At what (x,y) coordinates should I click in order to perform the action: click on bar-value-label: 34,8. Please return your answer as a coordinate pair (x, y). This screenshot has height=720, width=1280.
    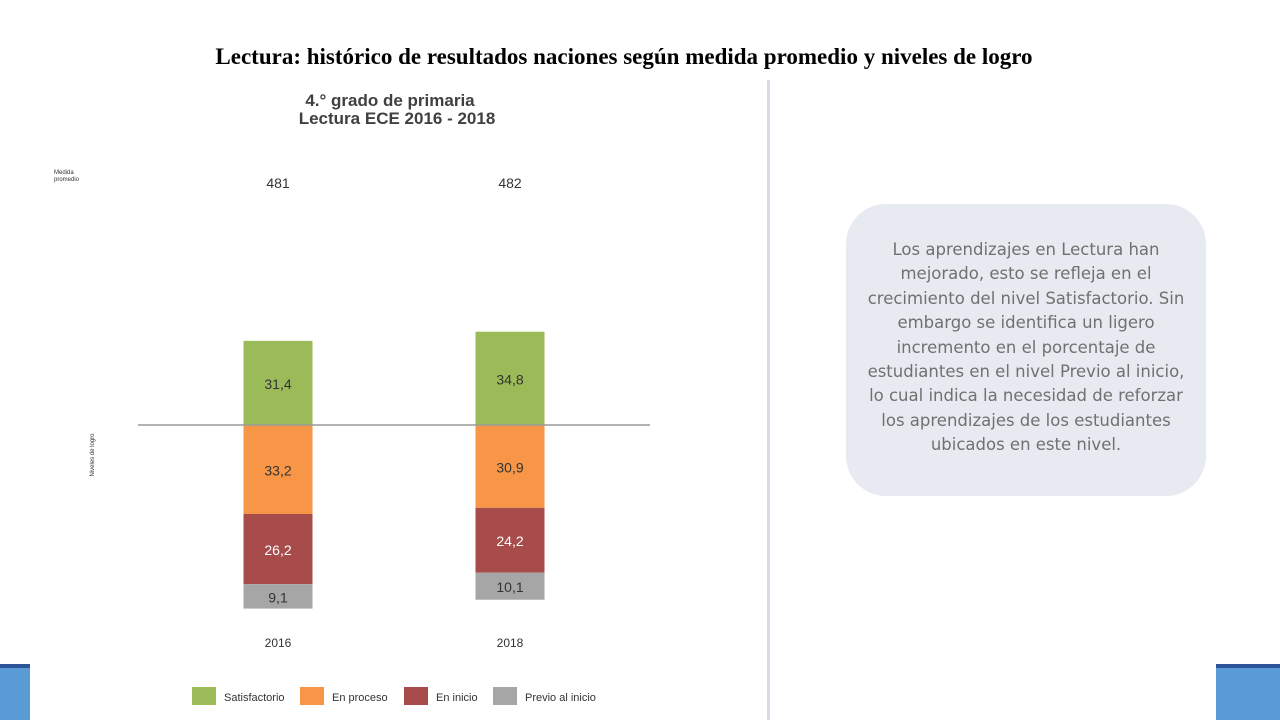
    Looking at the image, I should click on (509, 379).